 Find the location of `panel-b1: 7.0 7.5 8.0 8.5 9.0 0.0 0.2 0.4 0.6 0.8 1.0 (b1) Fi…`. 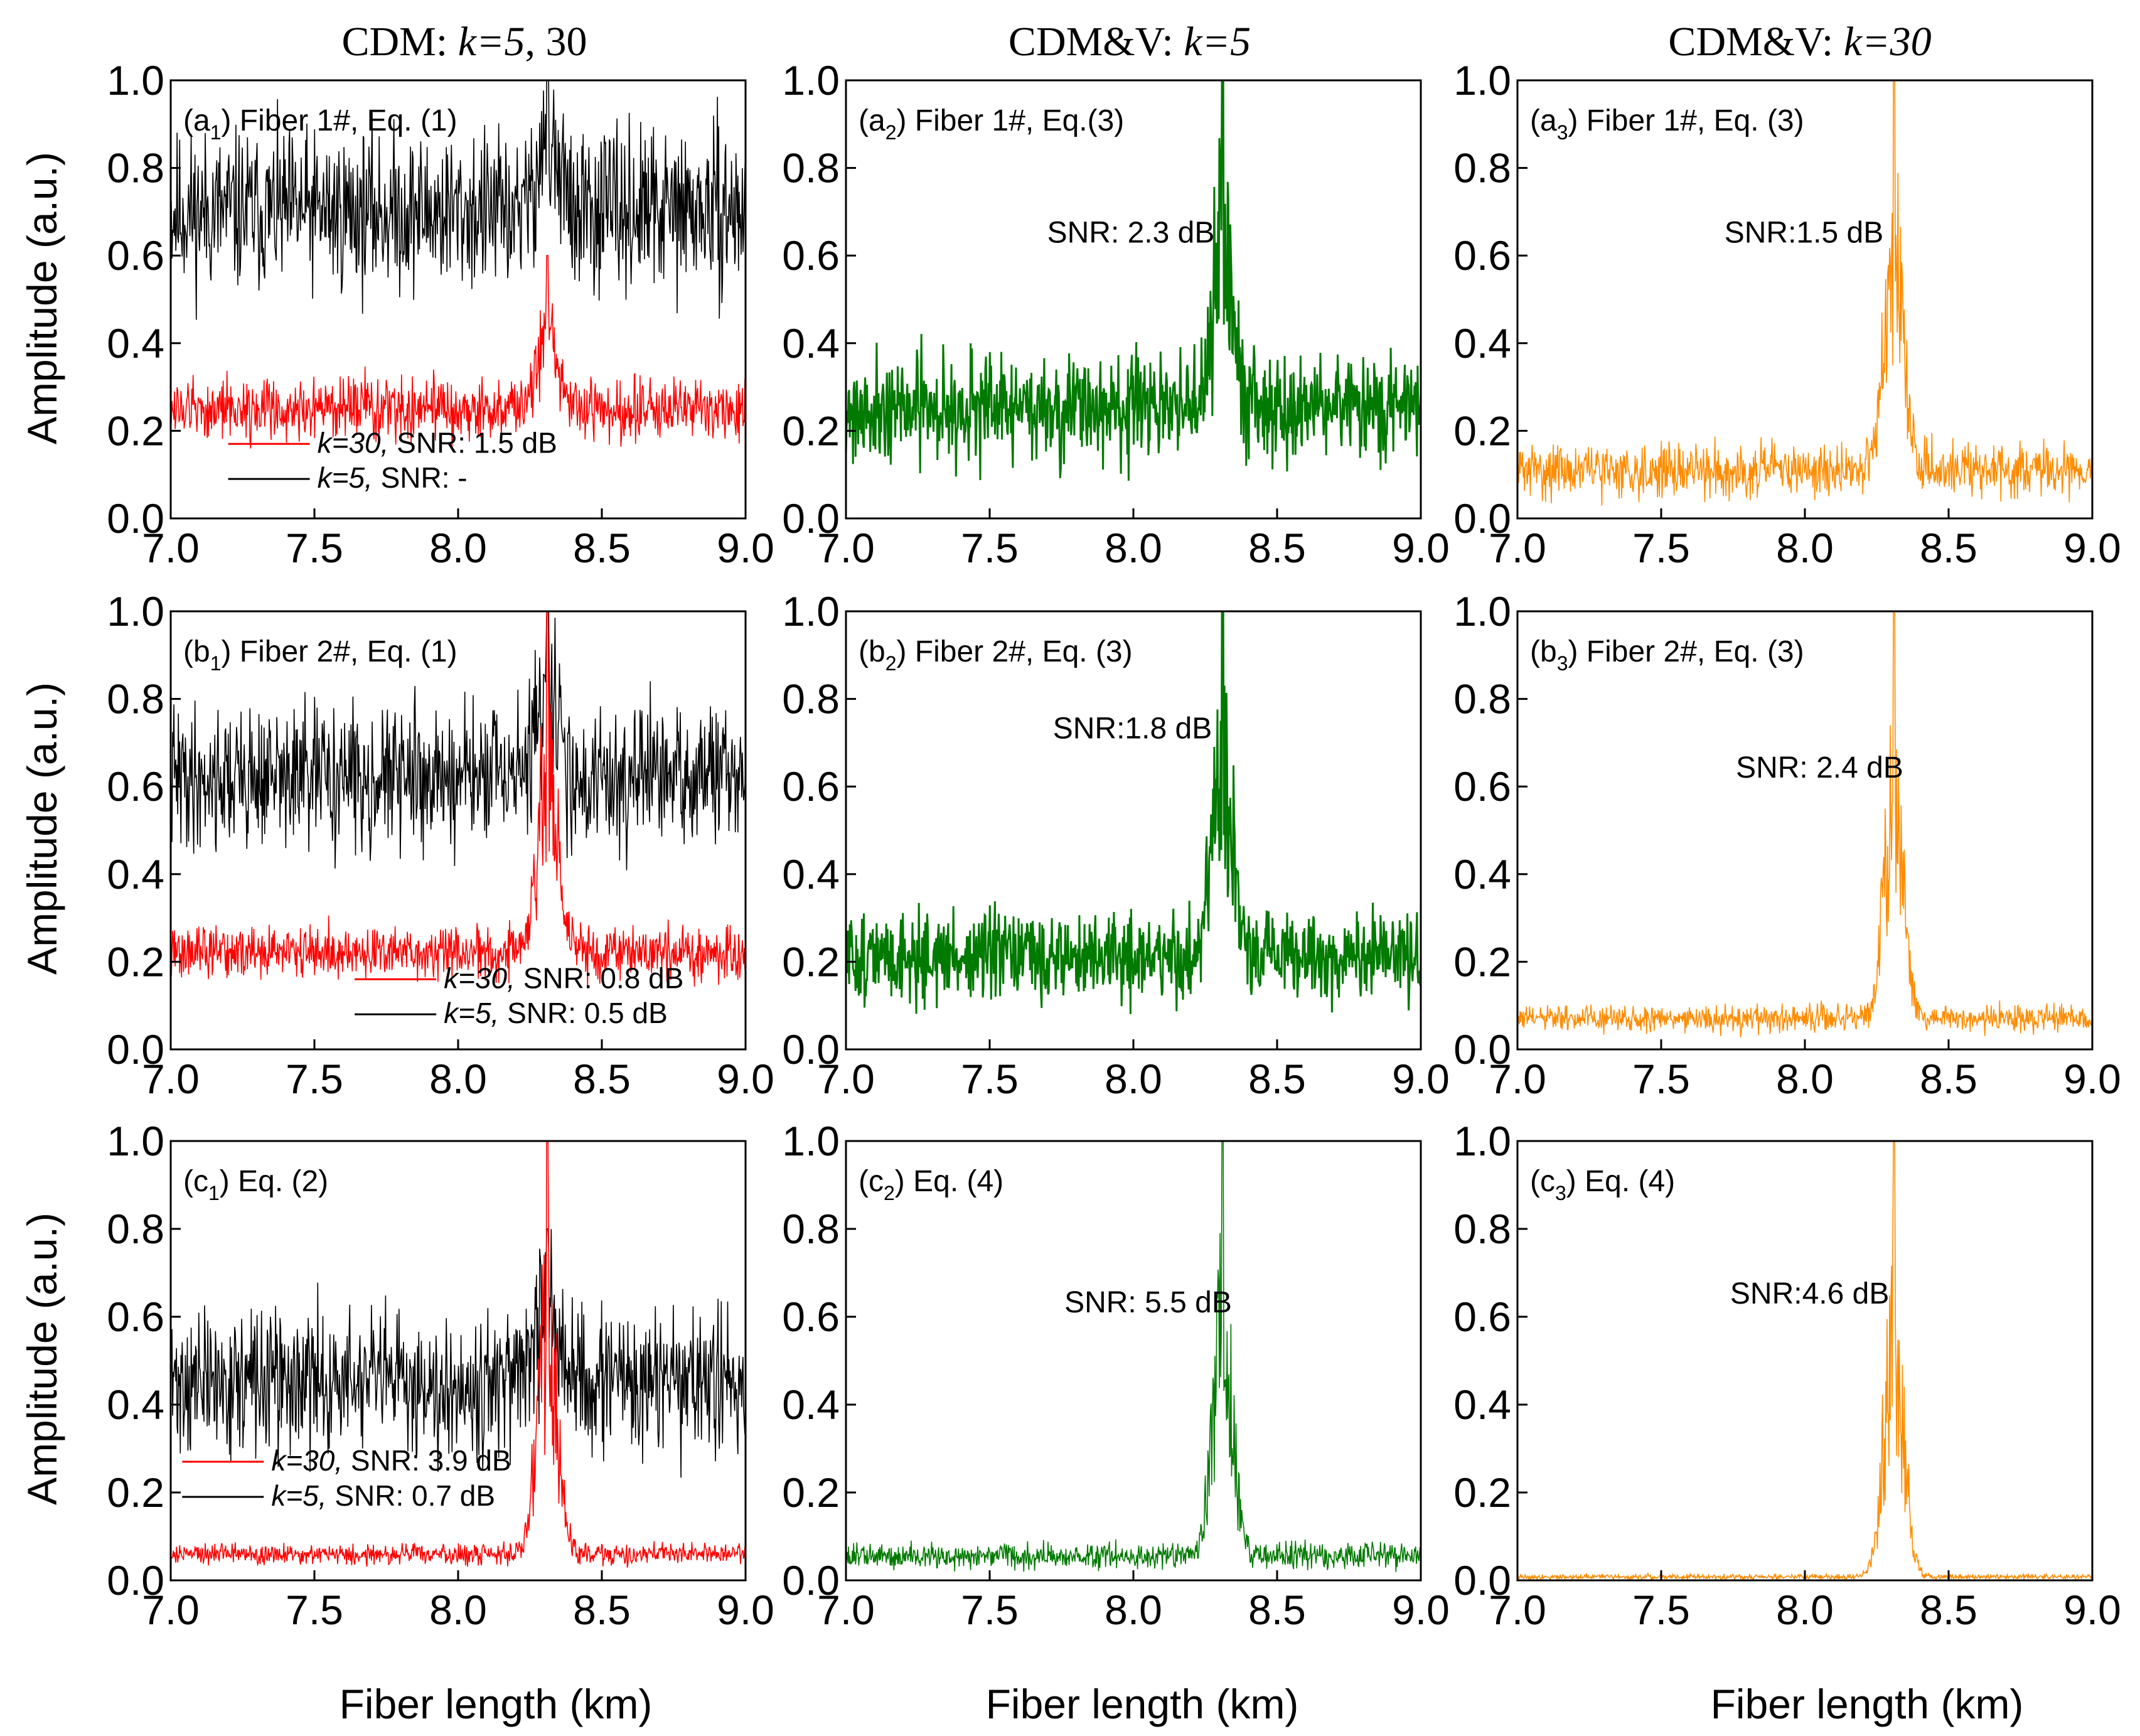

panel-b1: 7.0 7.5 8.0 8.5 9.0 0.0 0.2 0.4 0.6 0.8 1.0 (b1) Fi… is located at coordinates (440, 845).